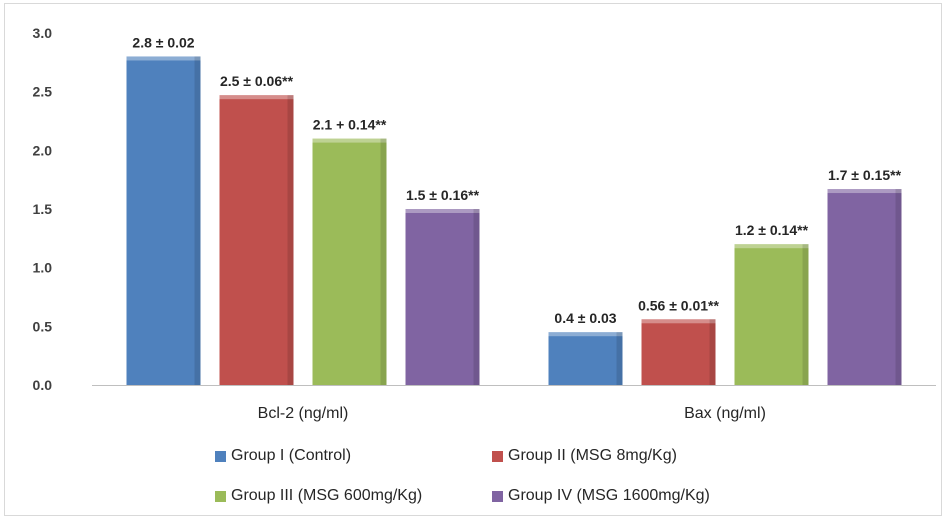 The width and height of the screenshot is (947, 520). What do you see at coordinates (291, 455) in the screenshot?
I see `legend-label: Group I (Control)` at bounding box center [291, 455].